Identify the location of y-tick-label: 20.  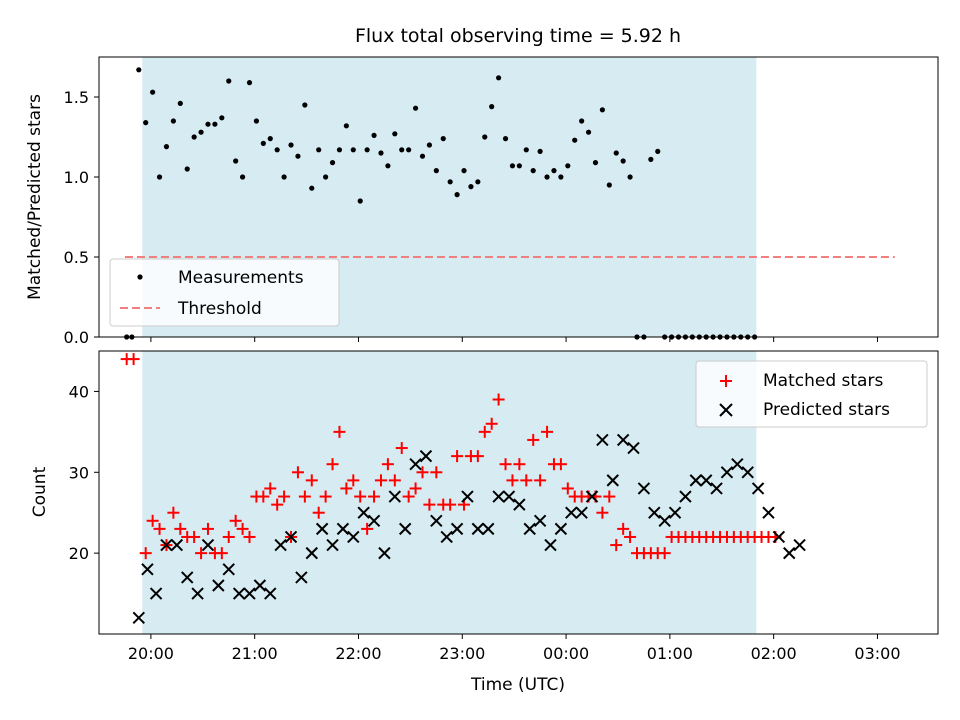
(79, 553).